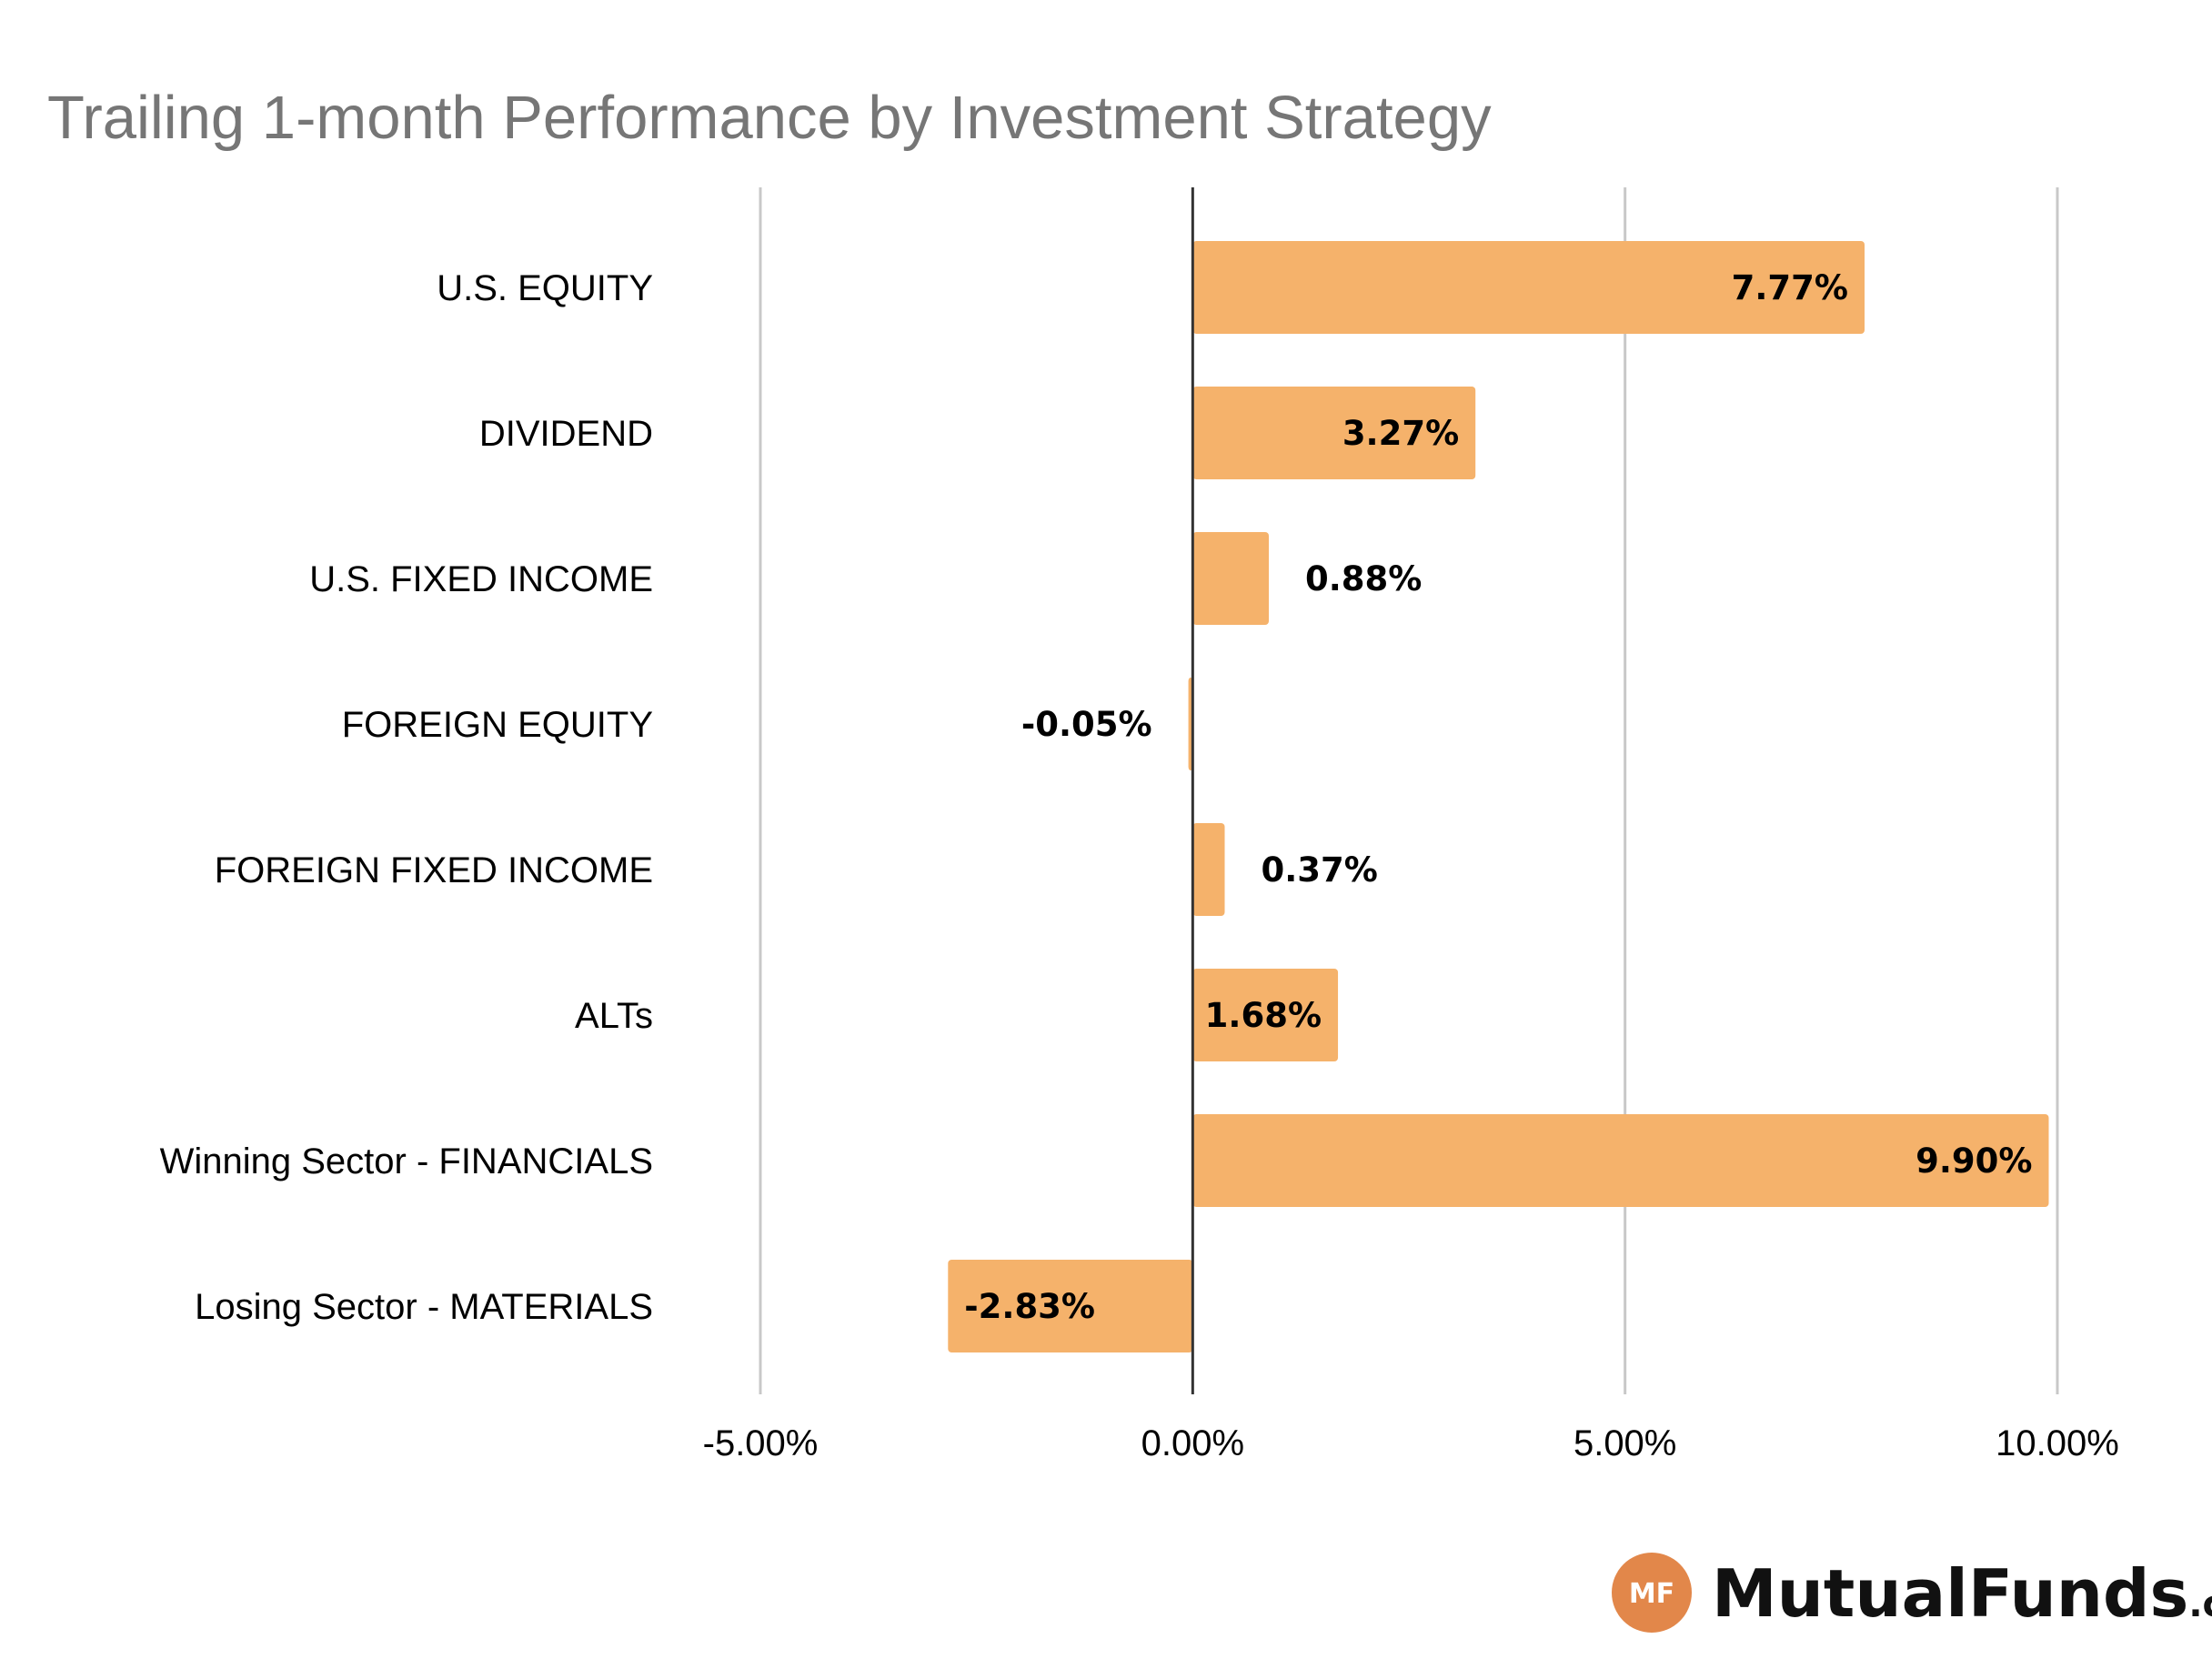 This screenshot has height=1659, width=2212. What do you see at coordinates (761, 1443) in the screenshot?
I see `x-tick-label: -5.00%` at bounding box center [761, 1443].